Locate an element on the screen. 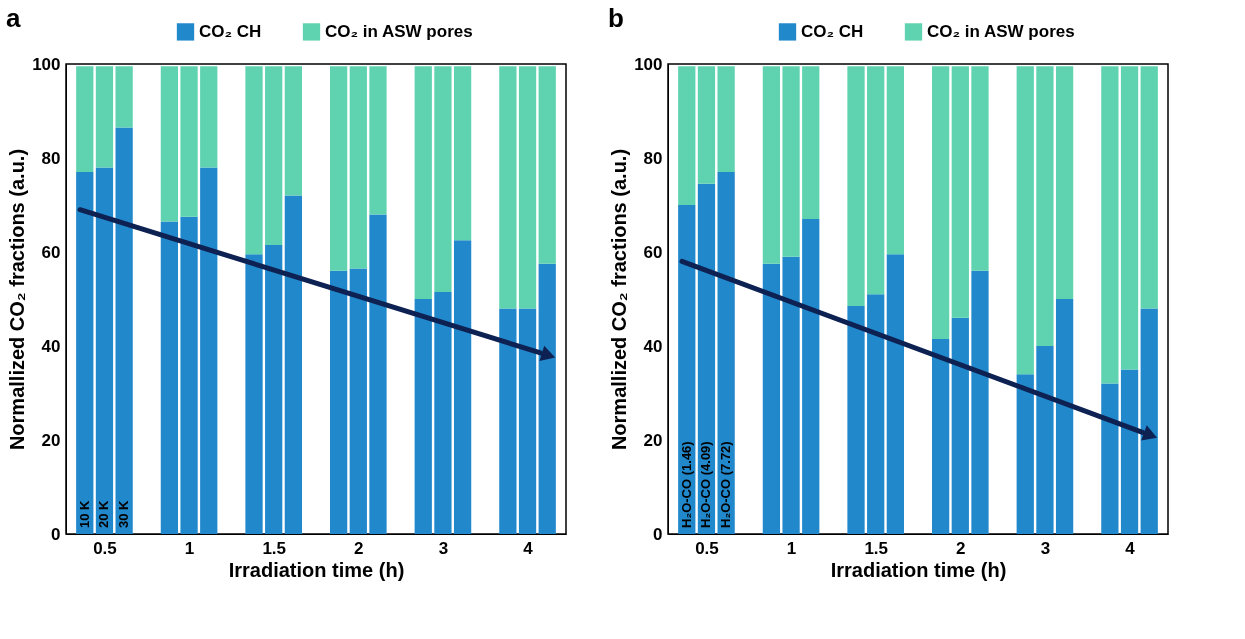 The height and width of the screenshot is (639, 1245). annotation: H₂O-CO (7.72) is located at coordinates (726, 484).